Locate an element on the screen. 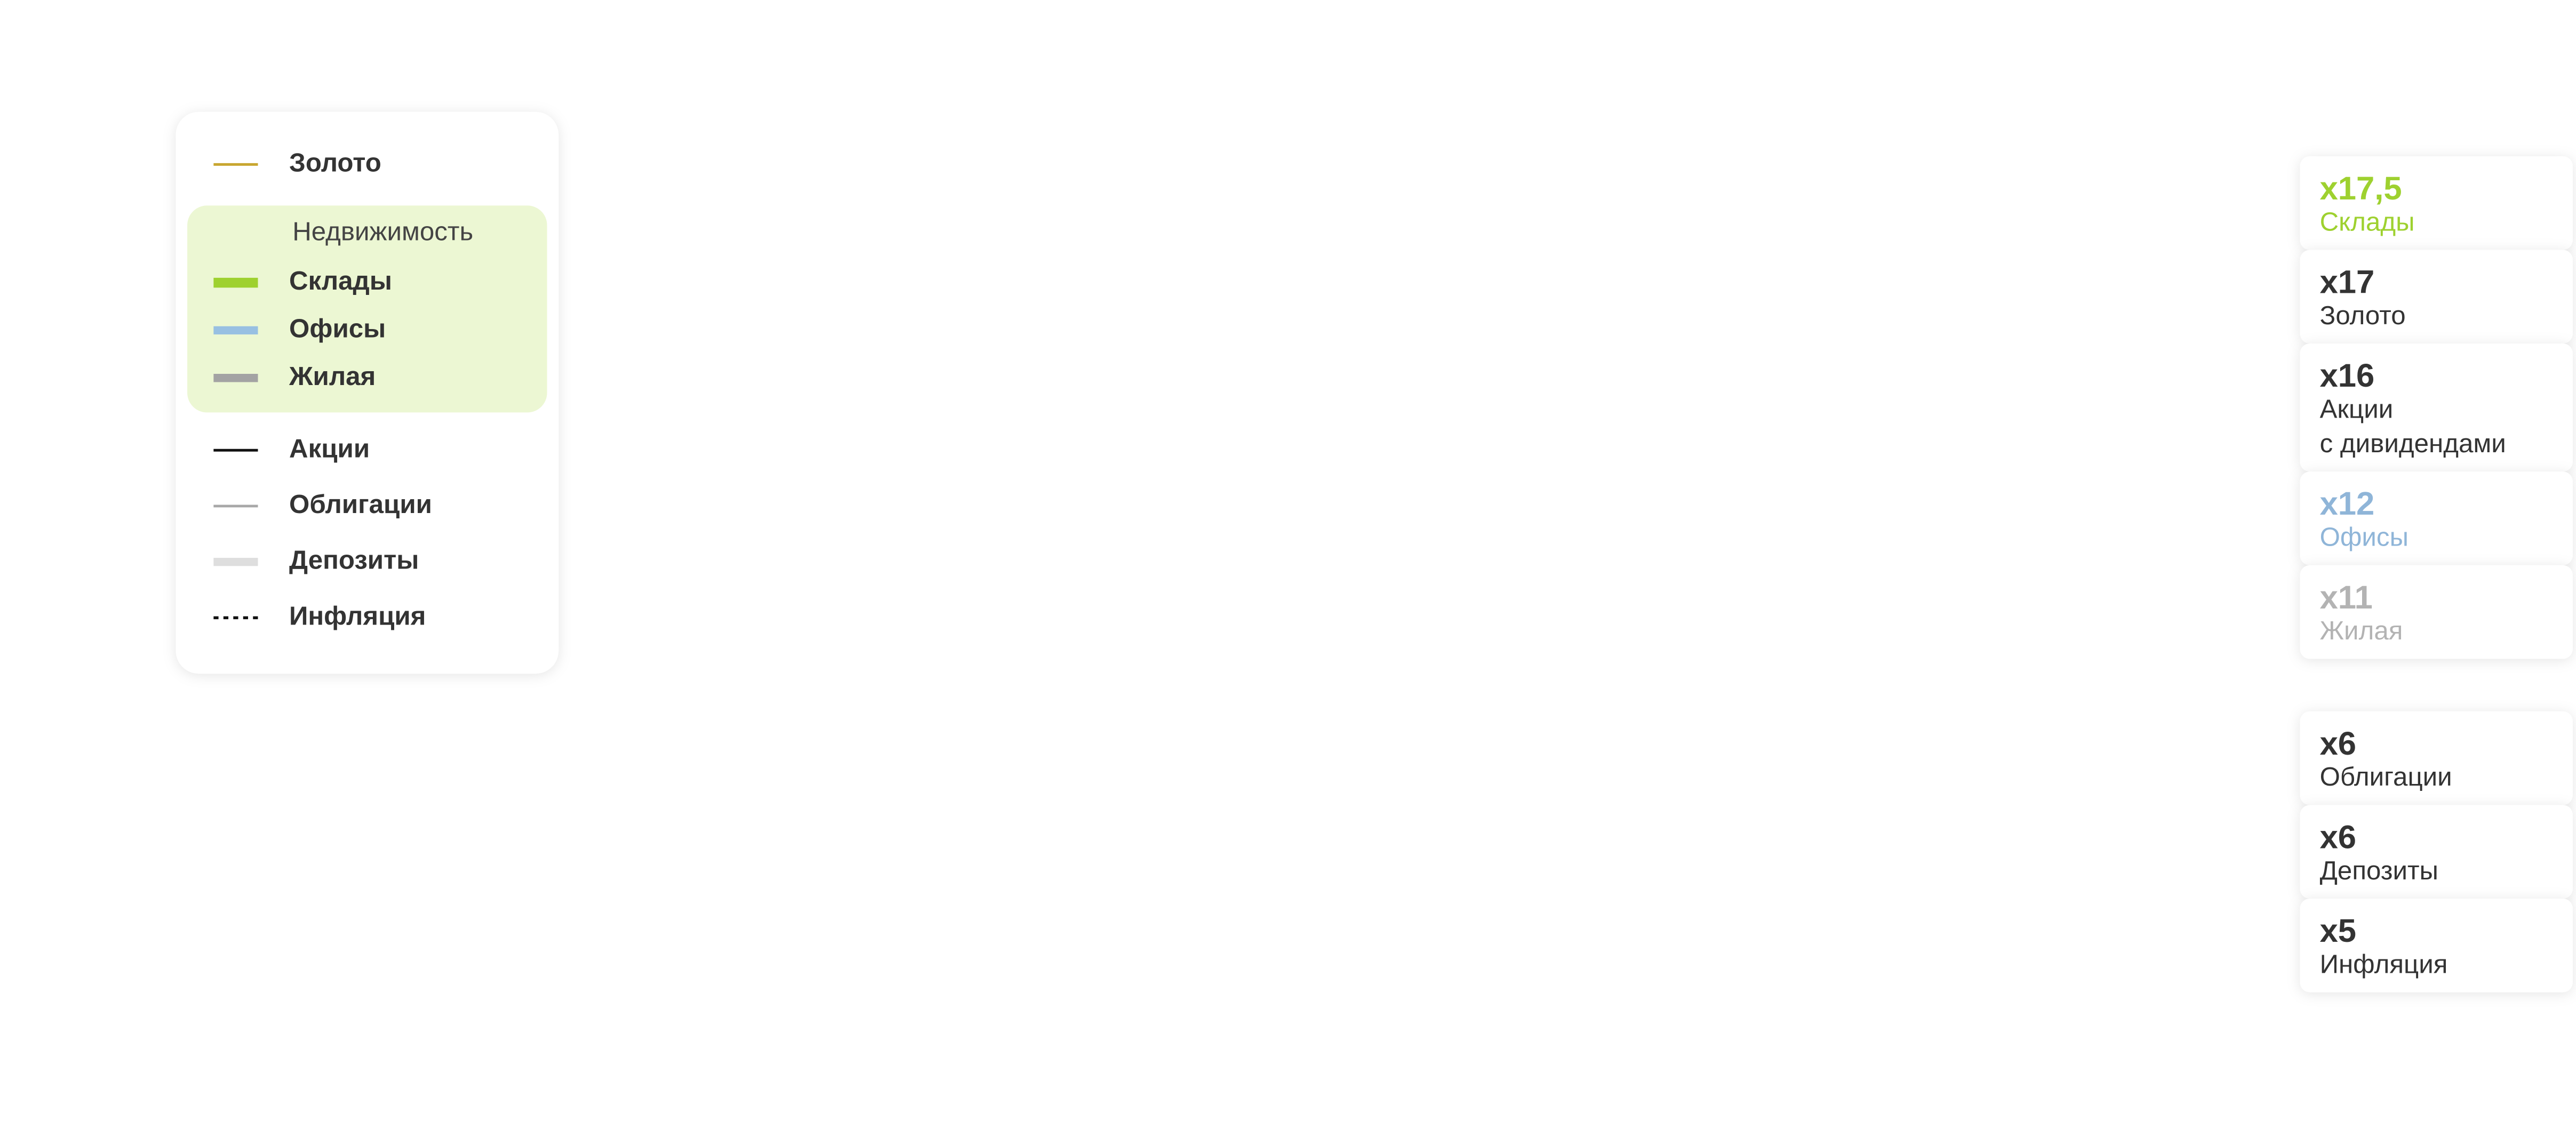 The image size is (2576, 1137). end-label-multiple: x12 is located at coordinates (2347, 503).